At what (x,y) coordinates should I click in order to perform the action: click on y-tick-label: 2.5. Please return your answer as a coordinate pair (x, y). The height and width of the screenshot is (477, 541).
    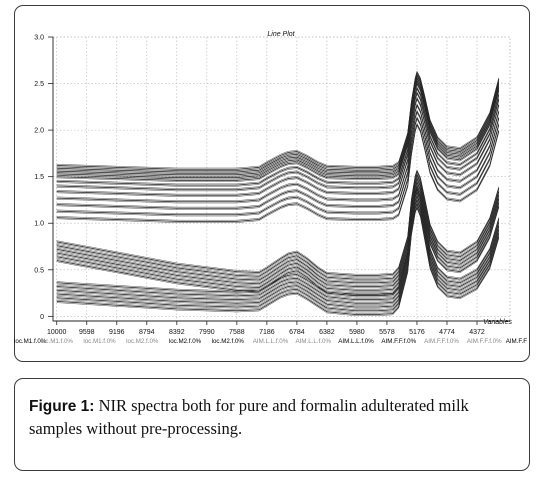
    Looking at the image, I should click on (39, 84).